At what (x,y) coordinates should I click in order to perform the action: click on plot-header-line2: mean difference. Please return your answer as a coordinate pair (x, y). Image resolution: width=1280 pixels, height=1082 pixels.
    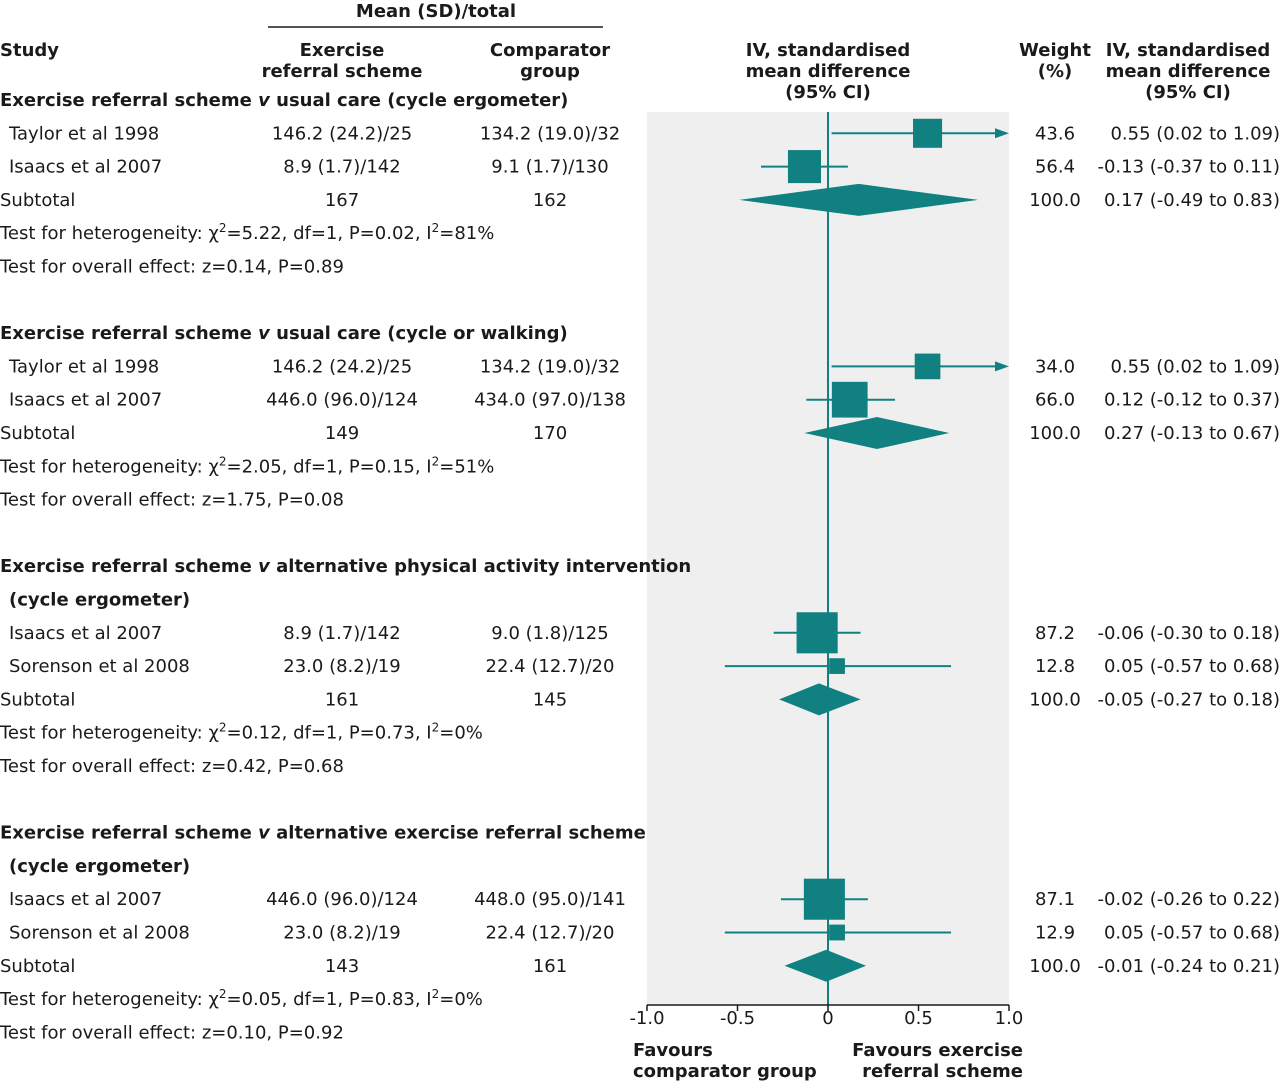
    Looking at the image, I should click on (828, 71).